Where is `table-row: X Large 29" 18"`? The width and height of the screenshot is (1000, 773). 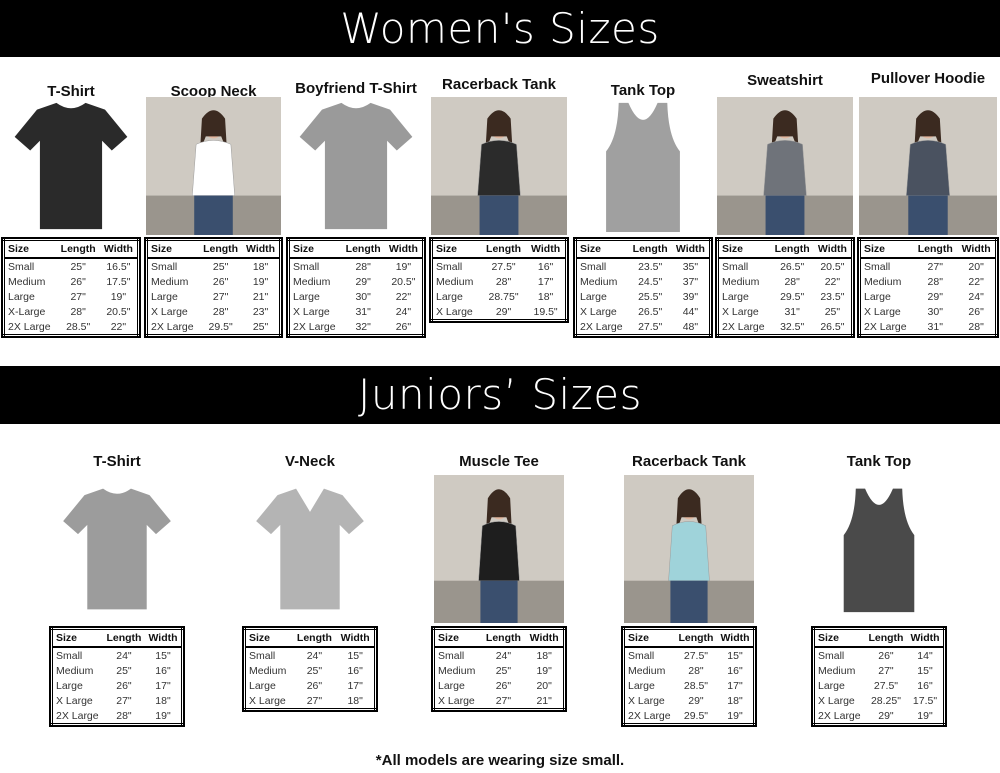
table-row: X Large 29" 18" is located at coordinates (689, 700).